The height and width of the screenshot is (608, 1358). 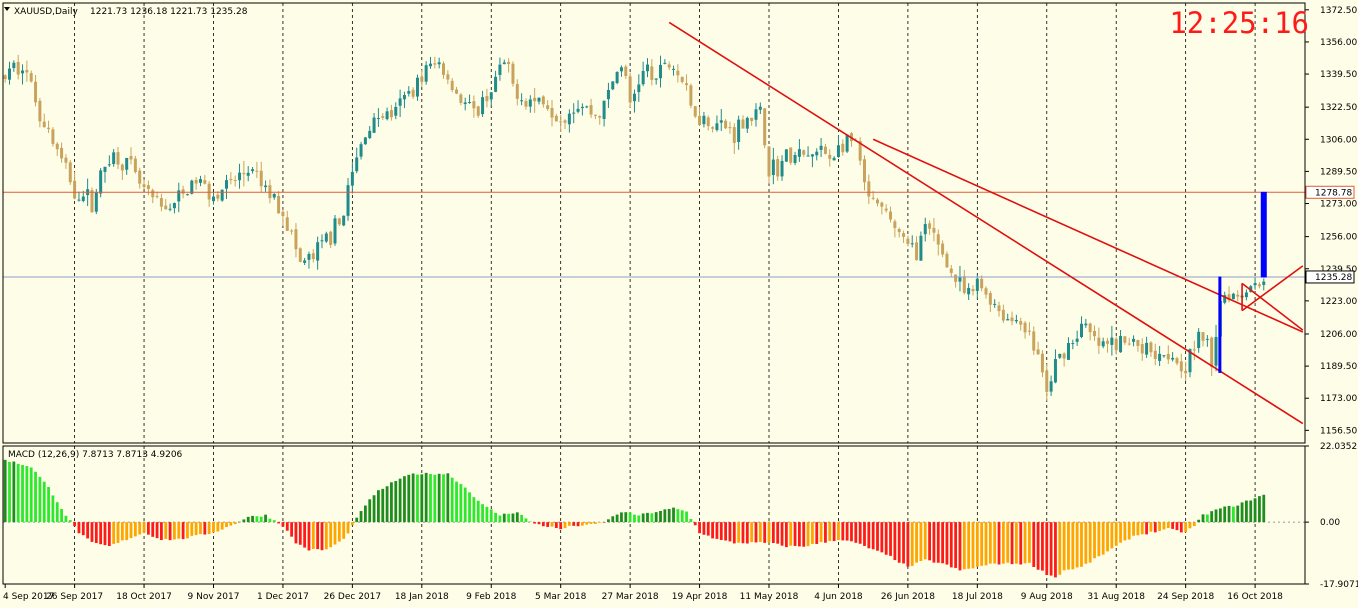 I want to click on secondary-downtrend-line, so click(x=1088, y=235).